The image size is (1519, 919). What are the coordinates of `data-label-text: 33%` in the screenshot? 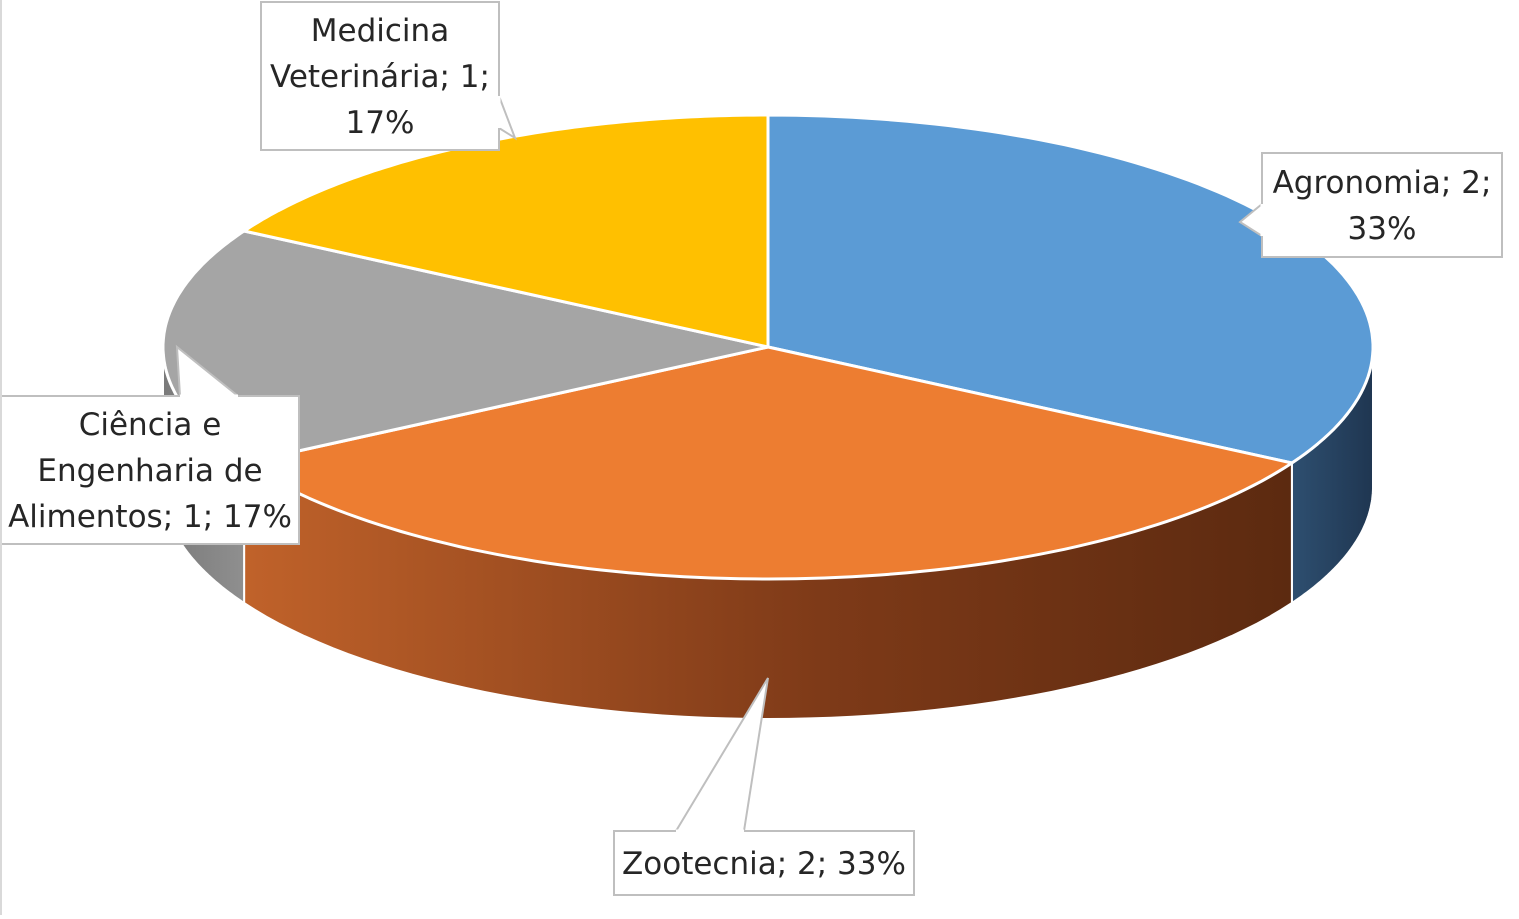 It's located at (1382, 229).